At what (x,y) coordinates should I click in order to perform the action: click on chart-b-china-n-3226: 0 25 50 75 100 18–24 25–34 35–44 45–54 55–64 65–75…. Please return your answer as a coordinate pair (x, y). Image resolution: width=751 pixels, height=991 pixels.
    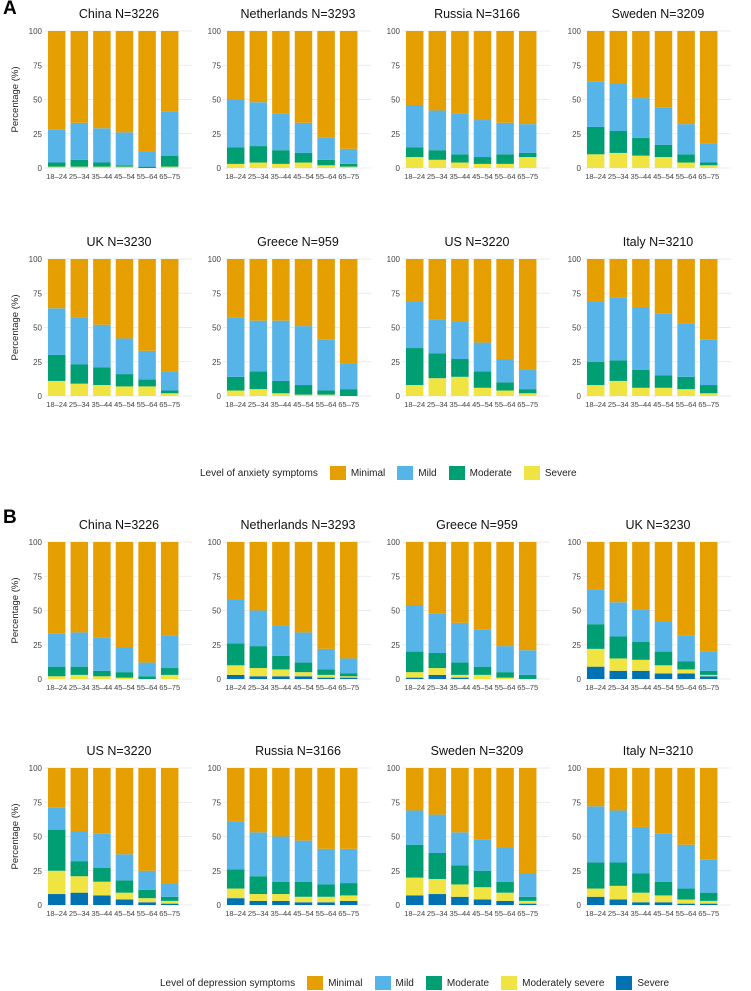
    Looking at the image, I should click on (101, 605).